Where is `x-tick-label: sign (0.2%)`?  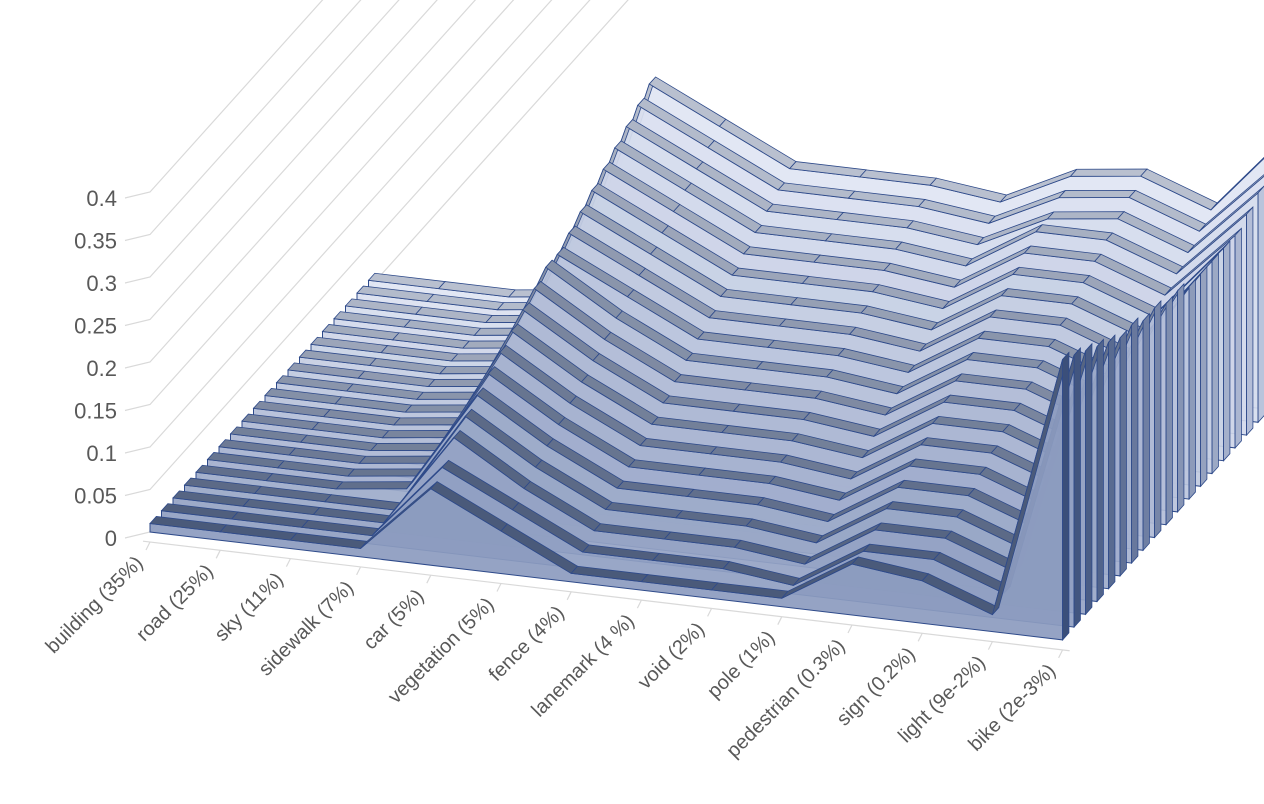 x-tick-label: sign (0.2%) is located at coordinates (876, 686).